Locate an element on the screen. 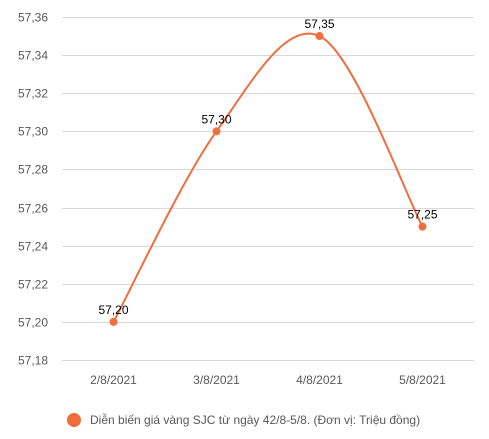  y-tick-label: 57,34 is located at coordinates (33, 56).